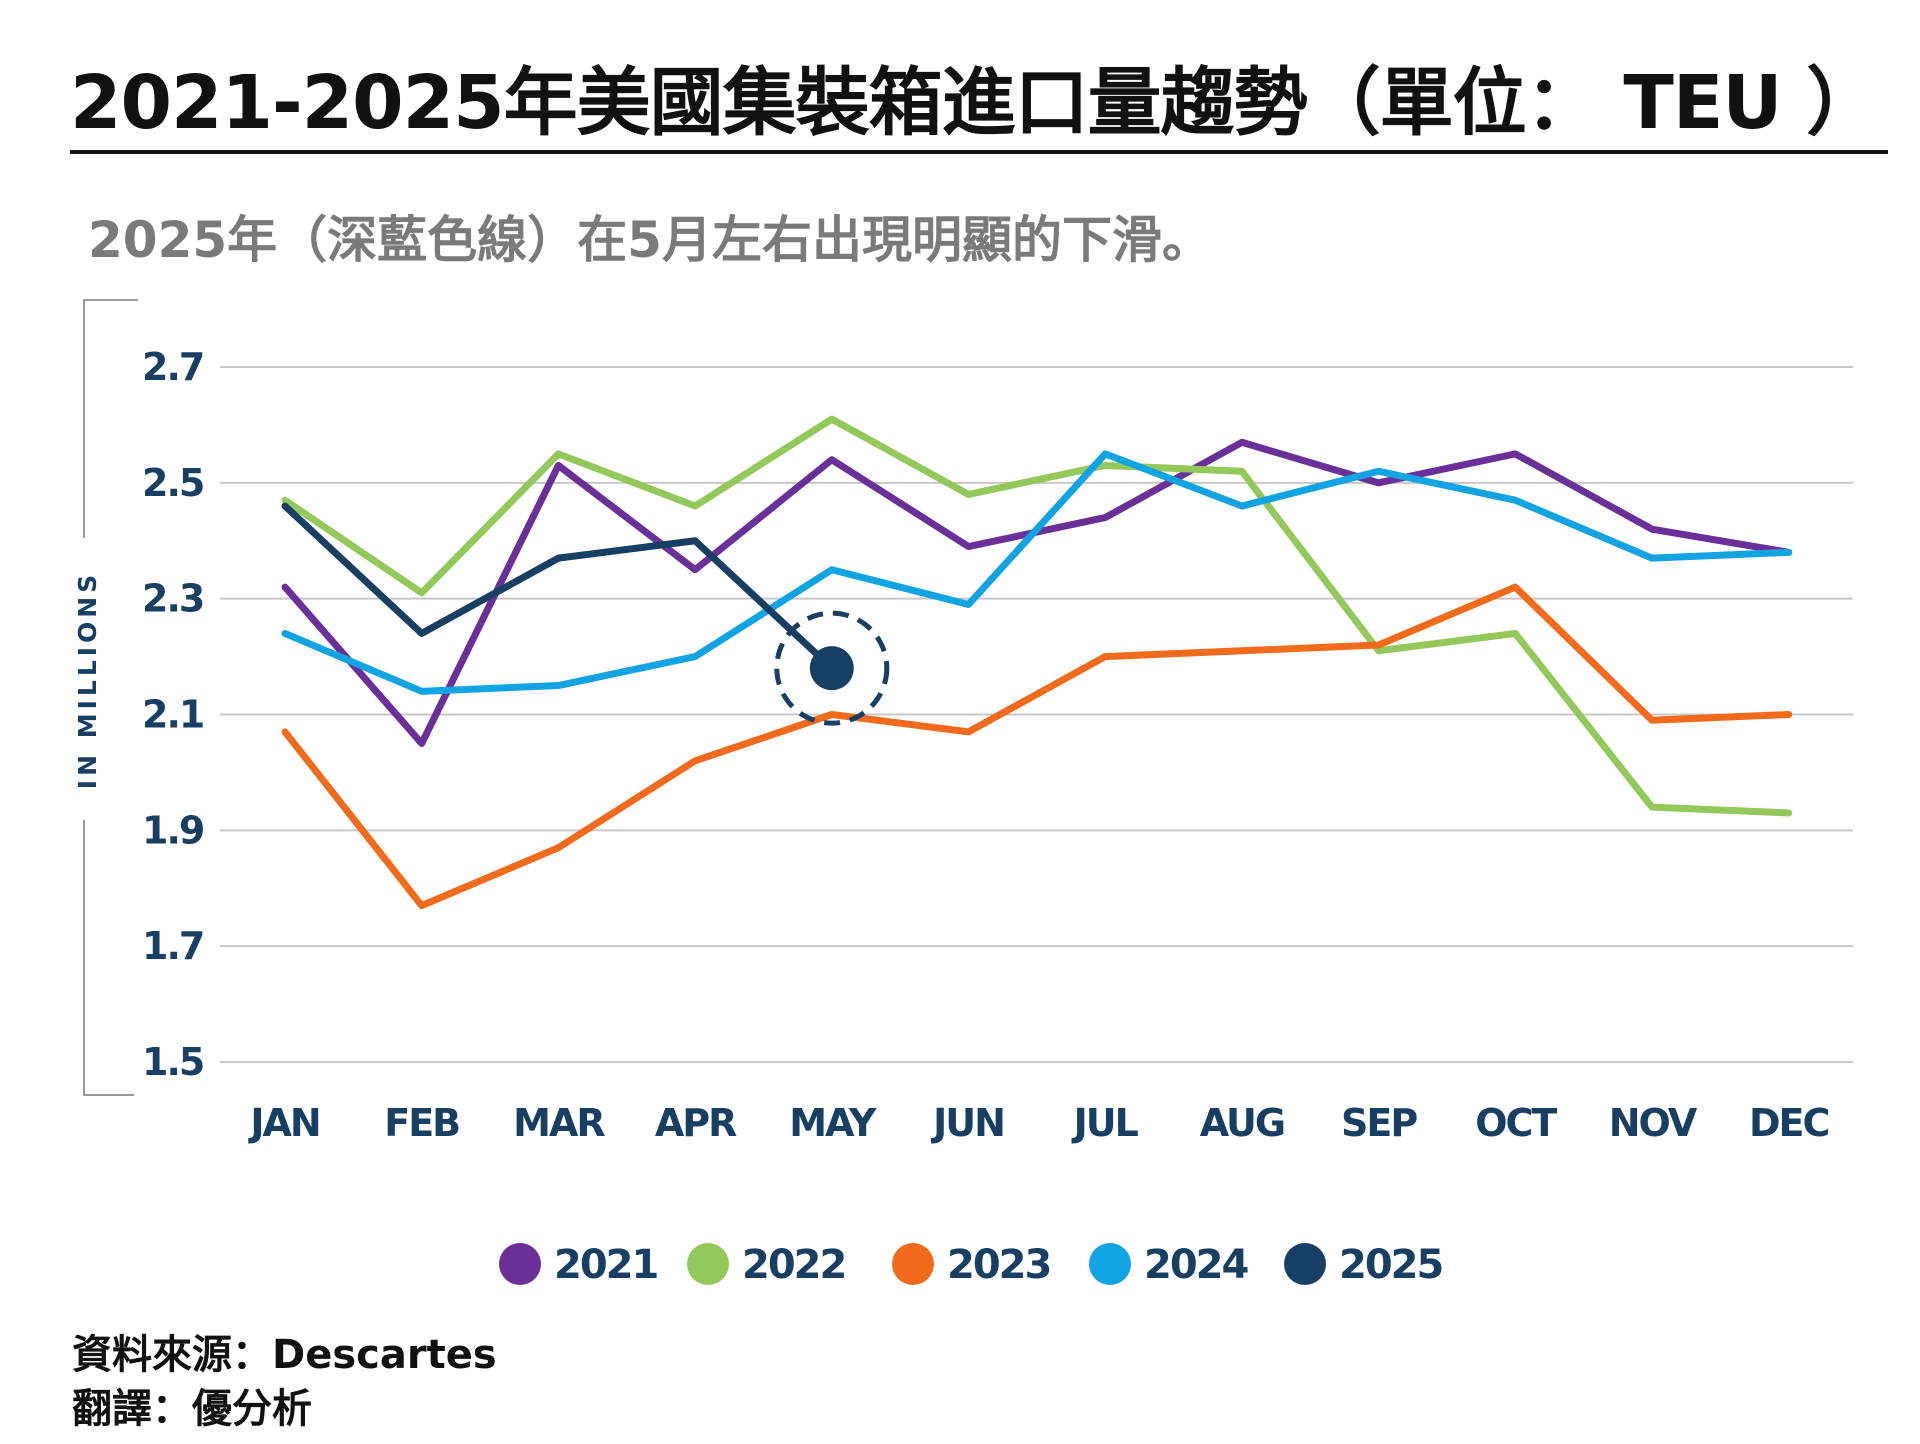 This screenshot has width=1920, height=1444. What do you see at coordinates (1305, 1264) in the screenshot?
I see `legend-marker-2025` at bounding box center [1305, 1264].